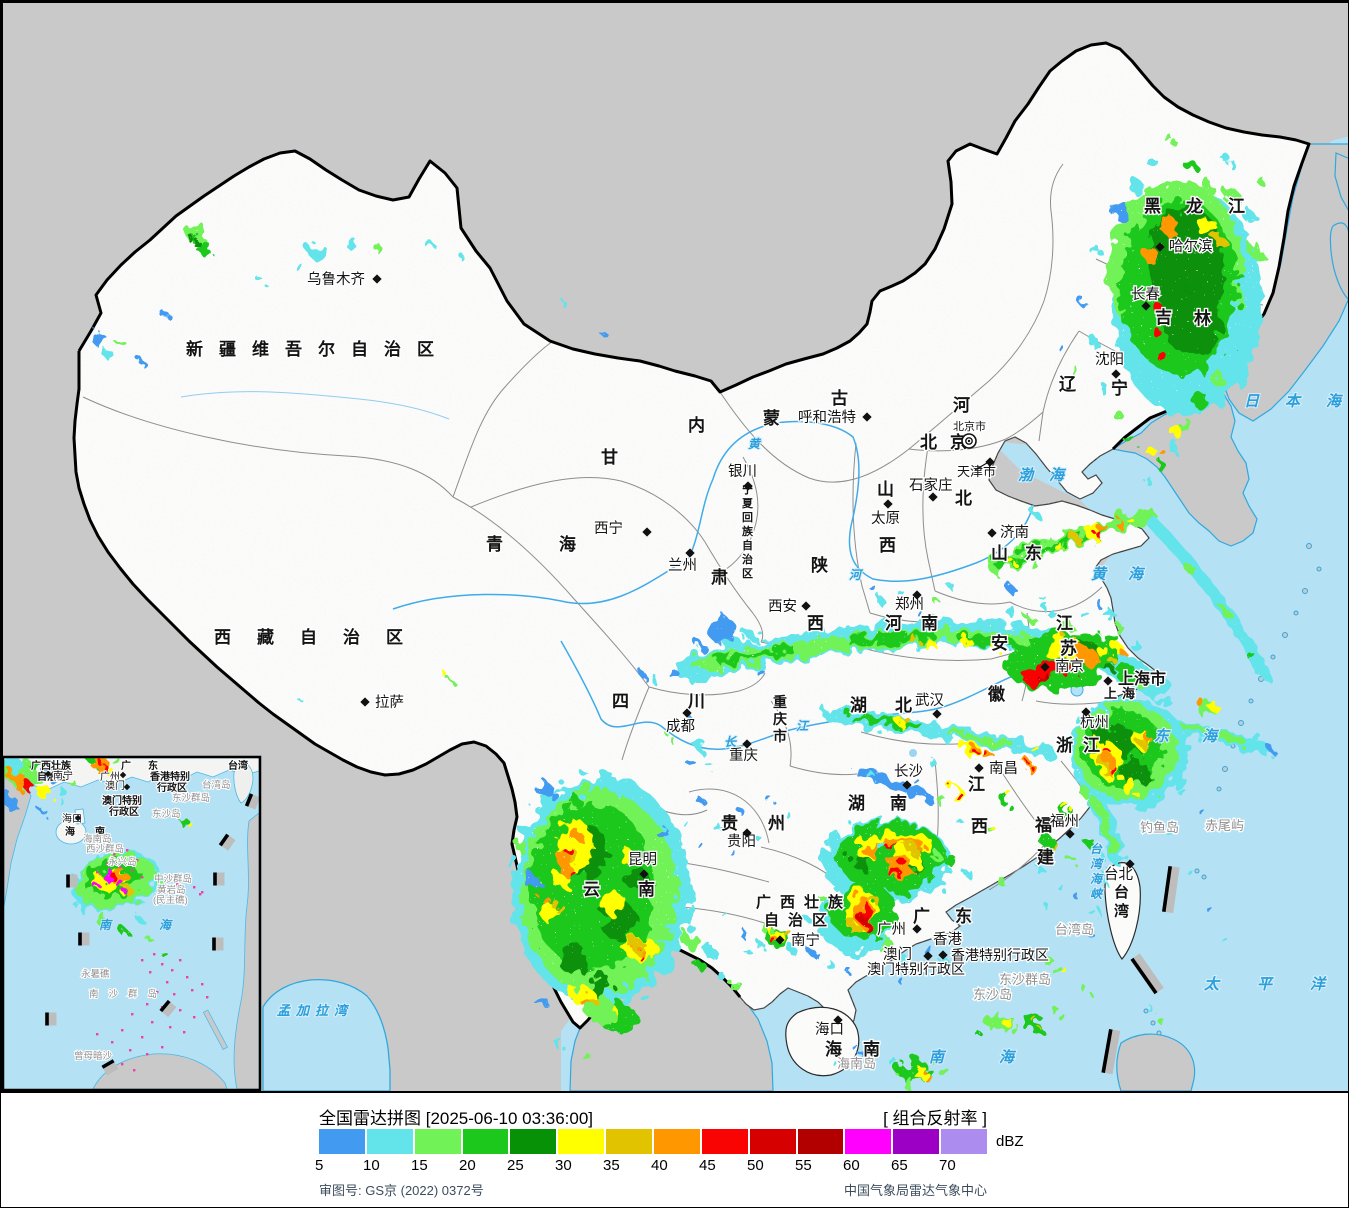  What do you see at coordinates (173, 879) in the screenshot?
I see `iG-label: 中沙群岛` at bounding box center [173, 879].